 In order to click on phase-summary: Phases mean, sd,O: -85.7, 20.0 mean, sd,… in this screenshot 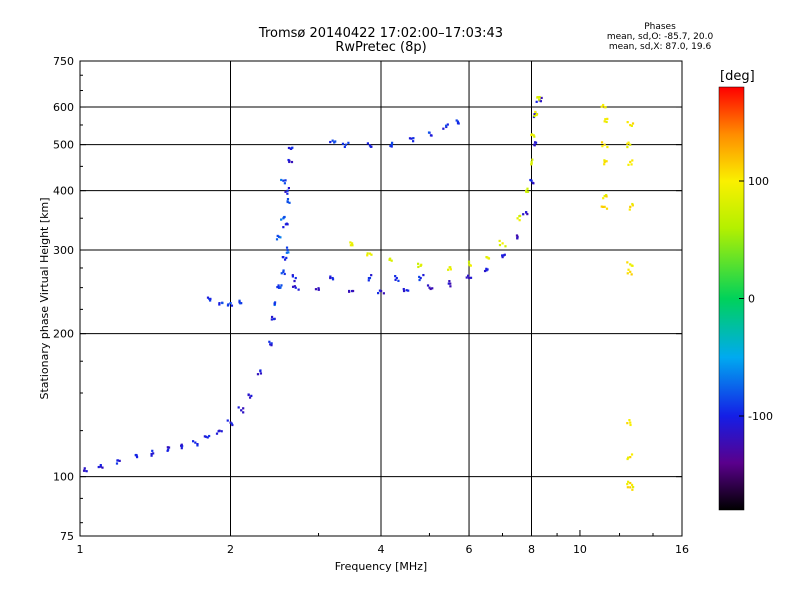, I will do `click(660, 37)`.